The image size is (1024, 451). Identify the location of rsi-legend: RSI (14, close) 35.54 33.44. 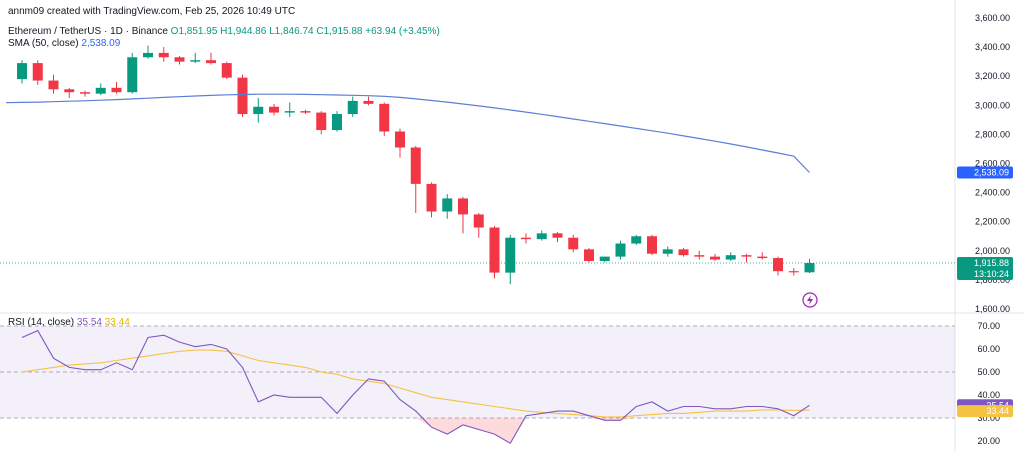
(69, 322).